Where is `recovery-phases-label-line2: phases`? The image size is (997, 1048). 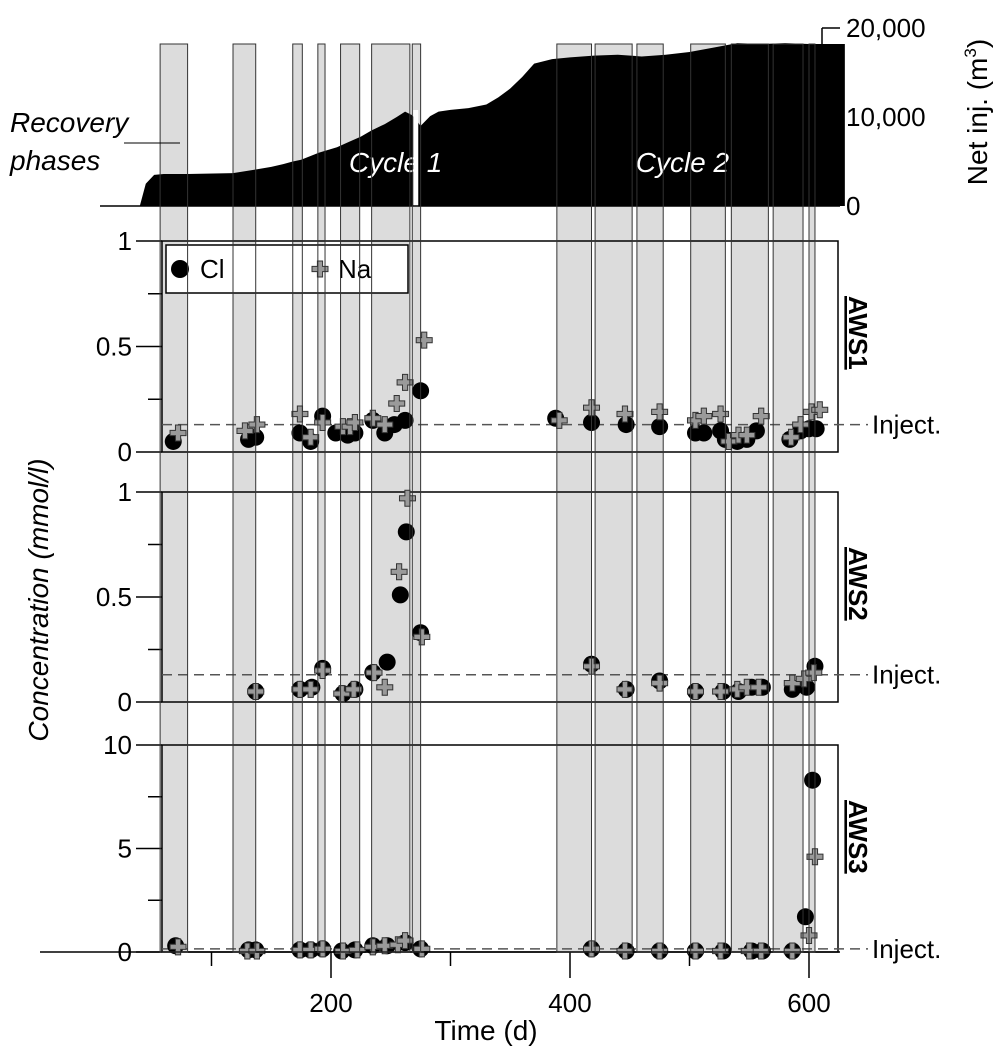 recovery-phases-label-line2: phases is located at coordinates (54, 160).